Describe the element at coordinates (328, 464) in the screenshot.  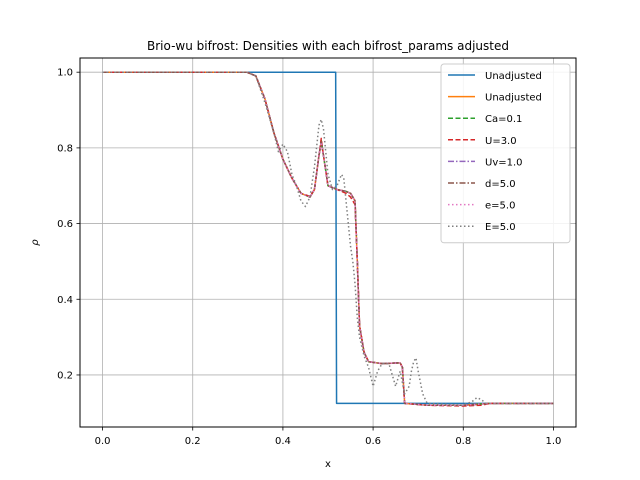
I see `x-axis-label: x` at that location.